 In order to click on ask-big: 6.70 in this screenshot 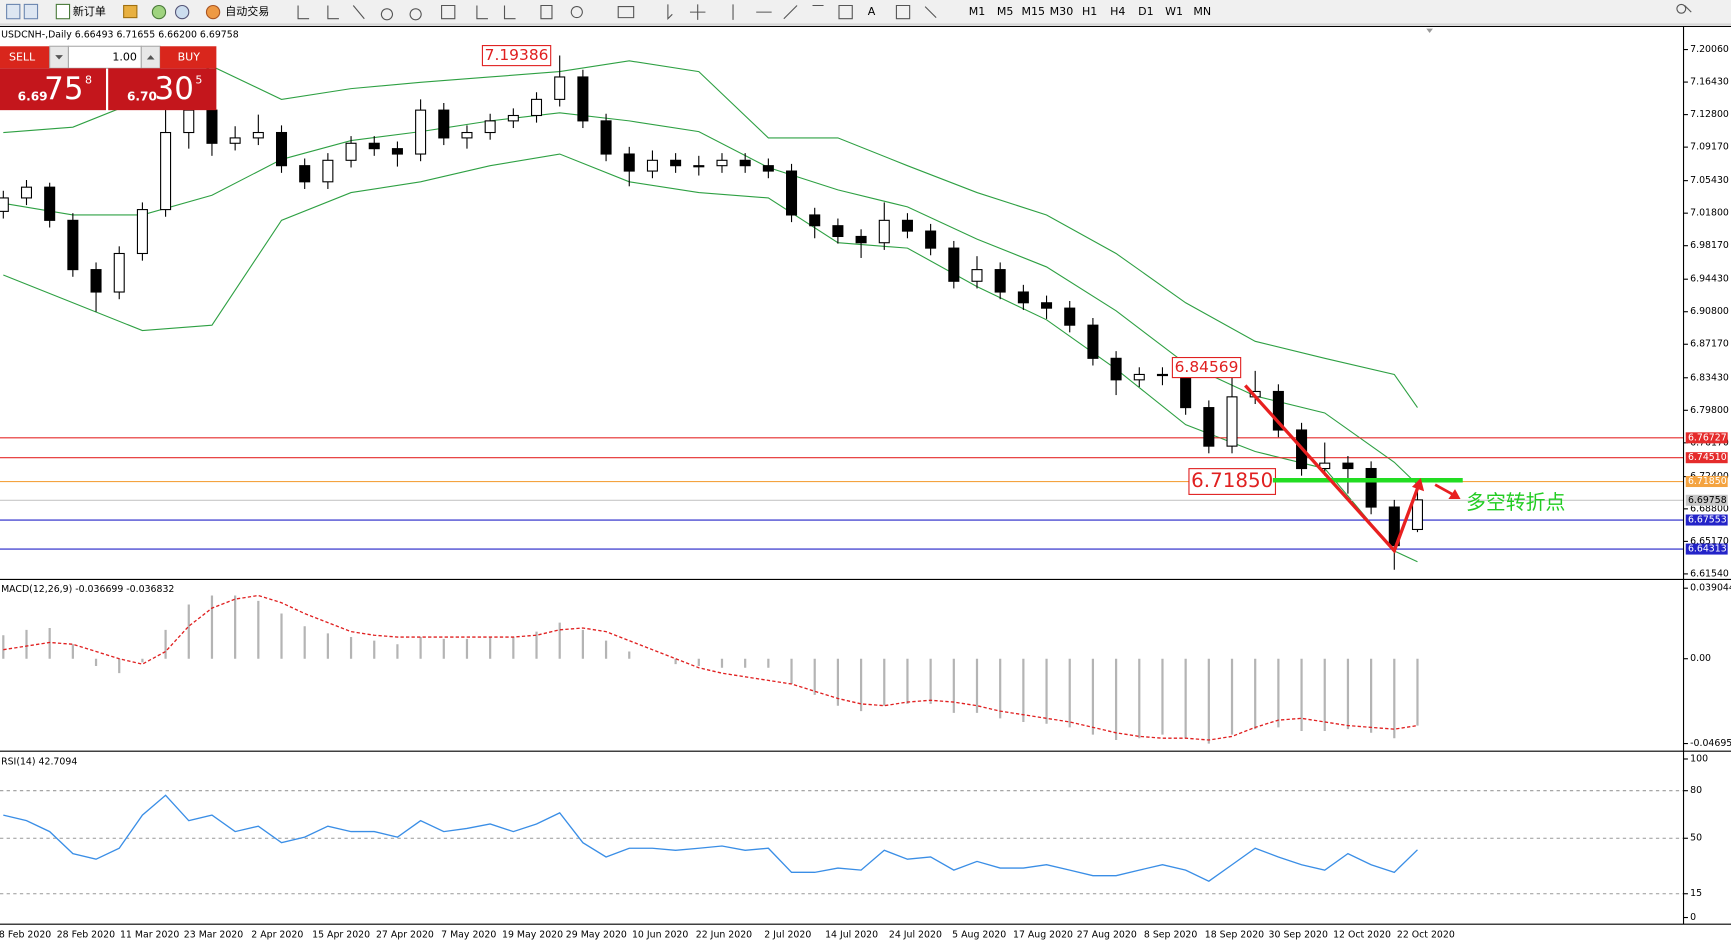, I will do `click(142, 96)`.